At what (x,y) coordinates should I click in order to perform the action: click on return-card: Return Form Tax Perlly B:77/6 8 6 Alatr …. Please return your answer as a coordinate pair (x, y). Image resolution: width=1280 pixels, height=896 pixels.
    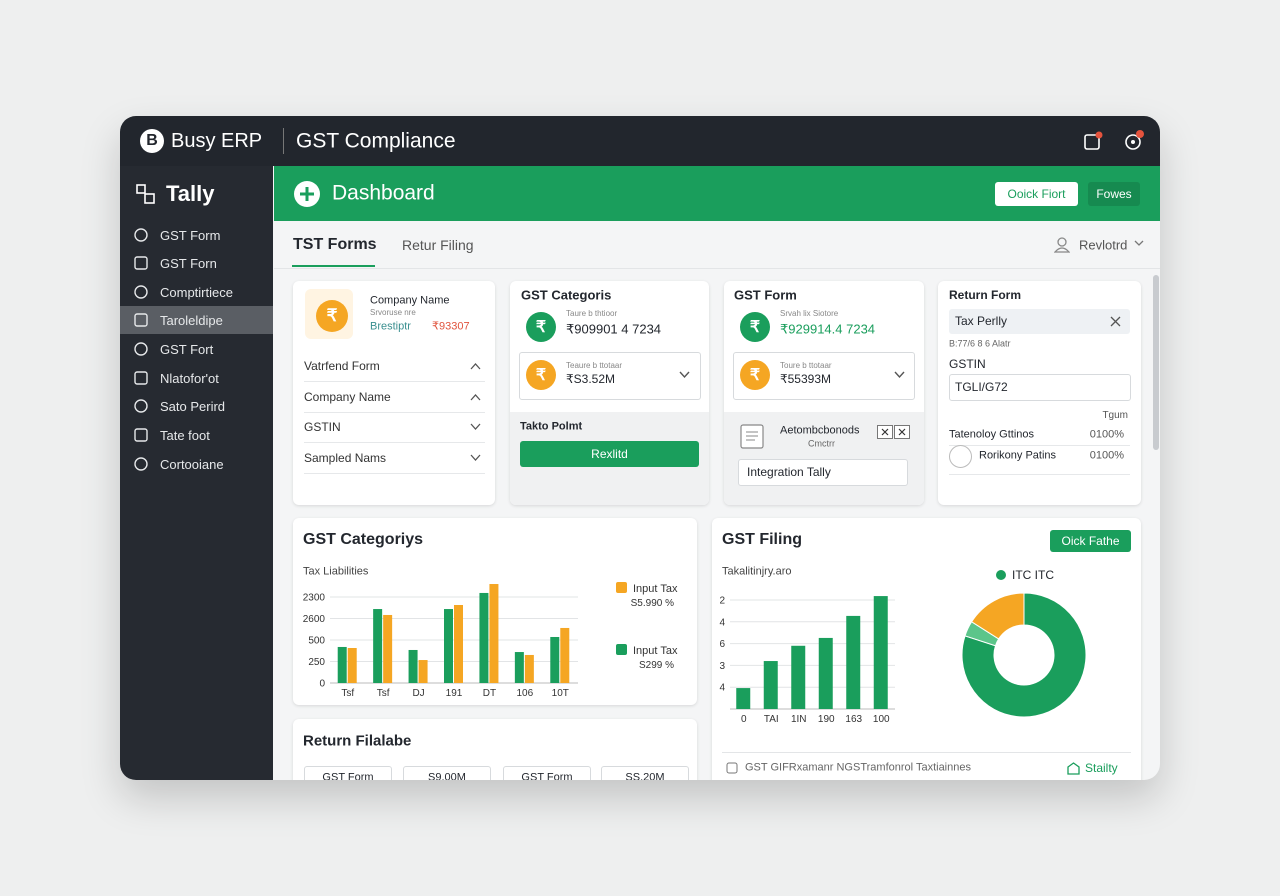
    Looking at the image, I should click on (1039, 393).